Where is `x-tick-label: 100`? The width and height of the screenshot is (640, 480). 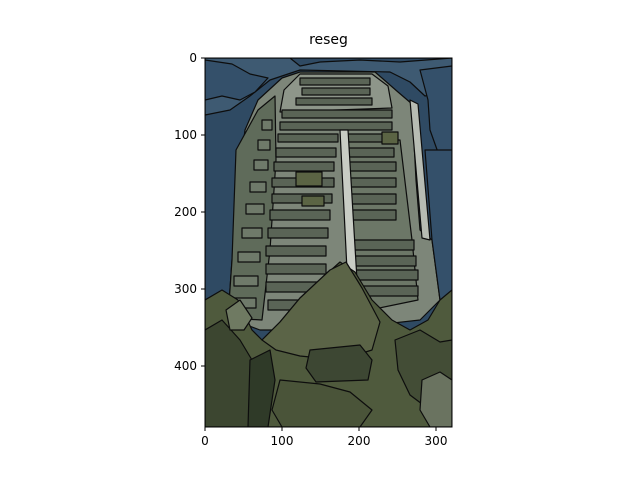
x-tick-label: 100 is located at coordinates (282, 441).